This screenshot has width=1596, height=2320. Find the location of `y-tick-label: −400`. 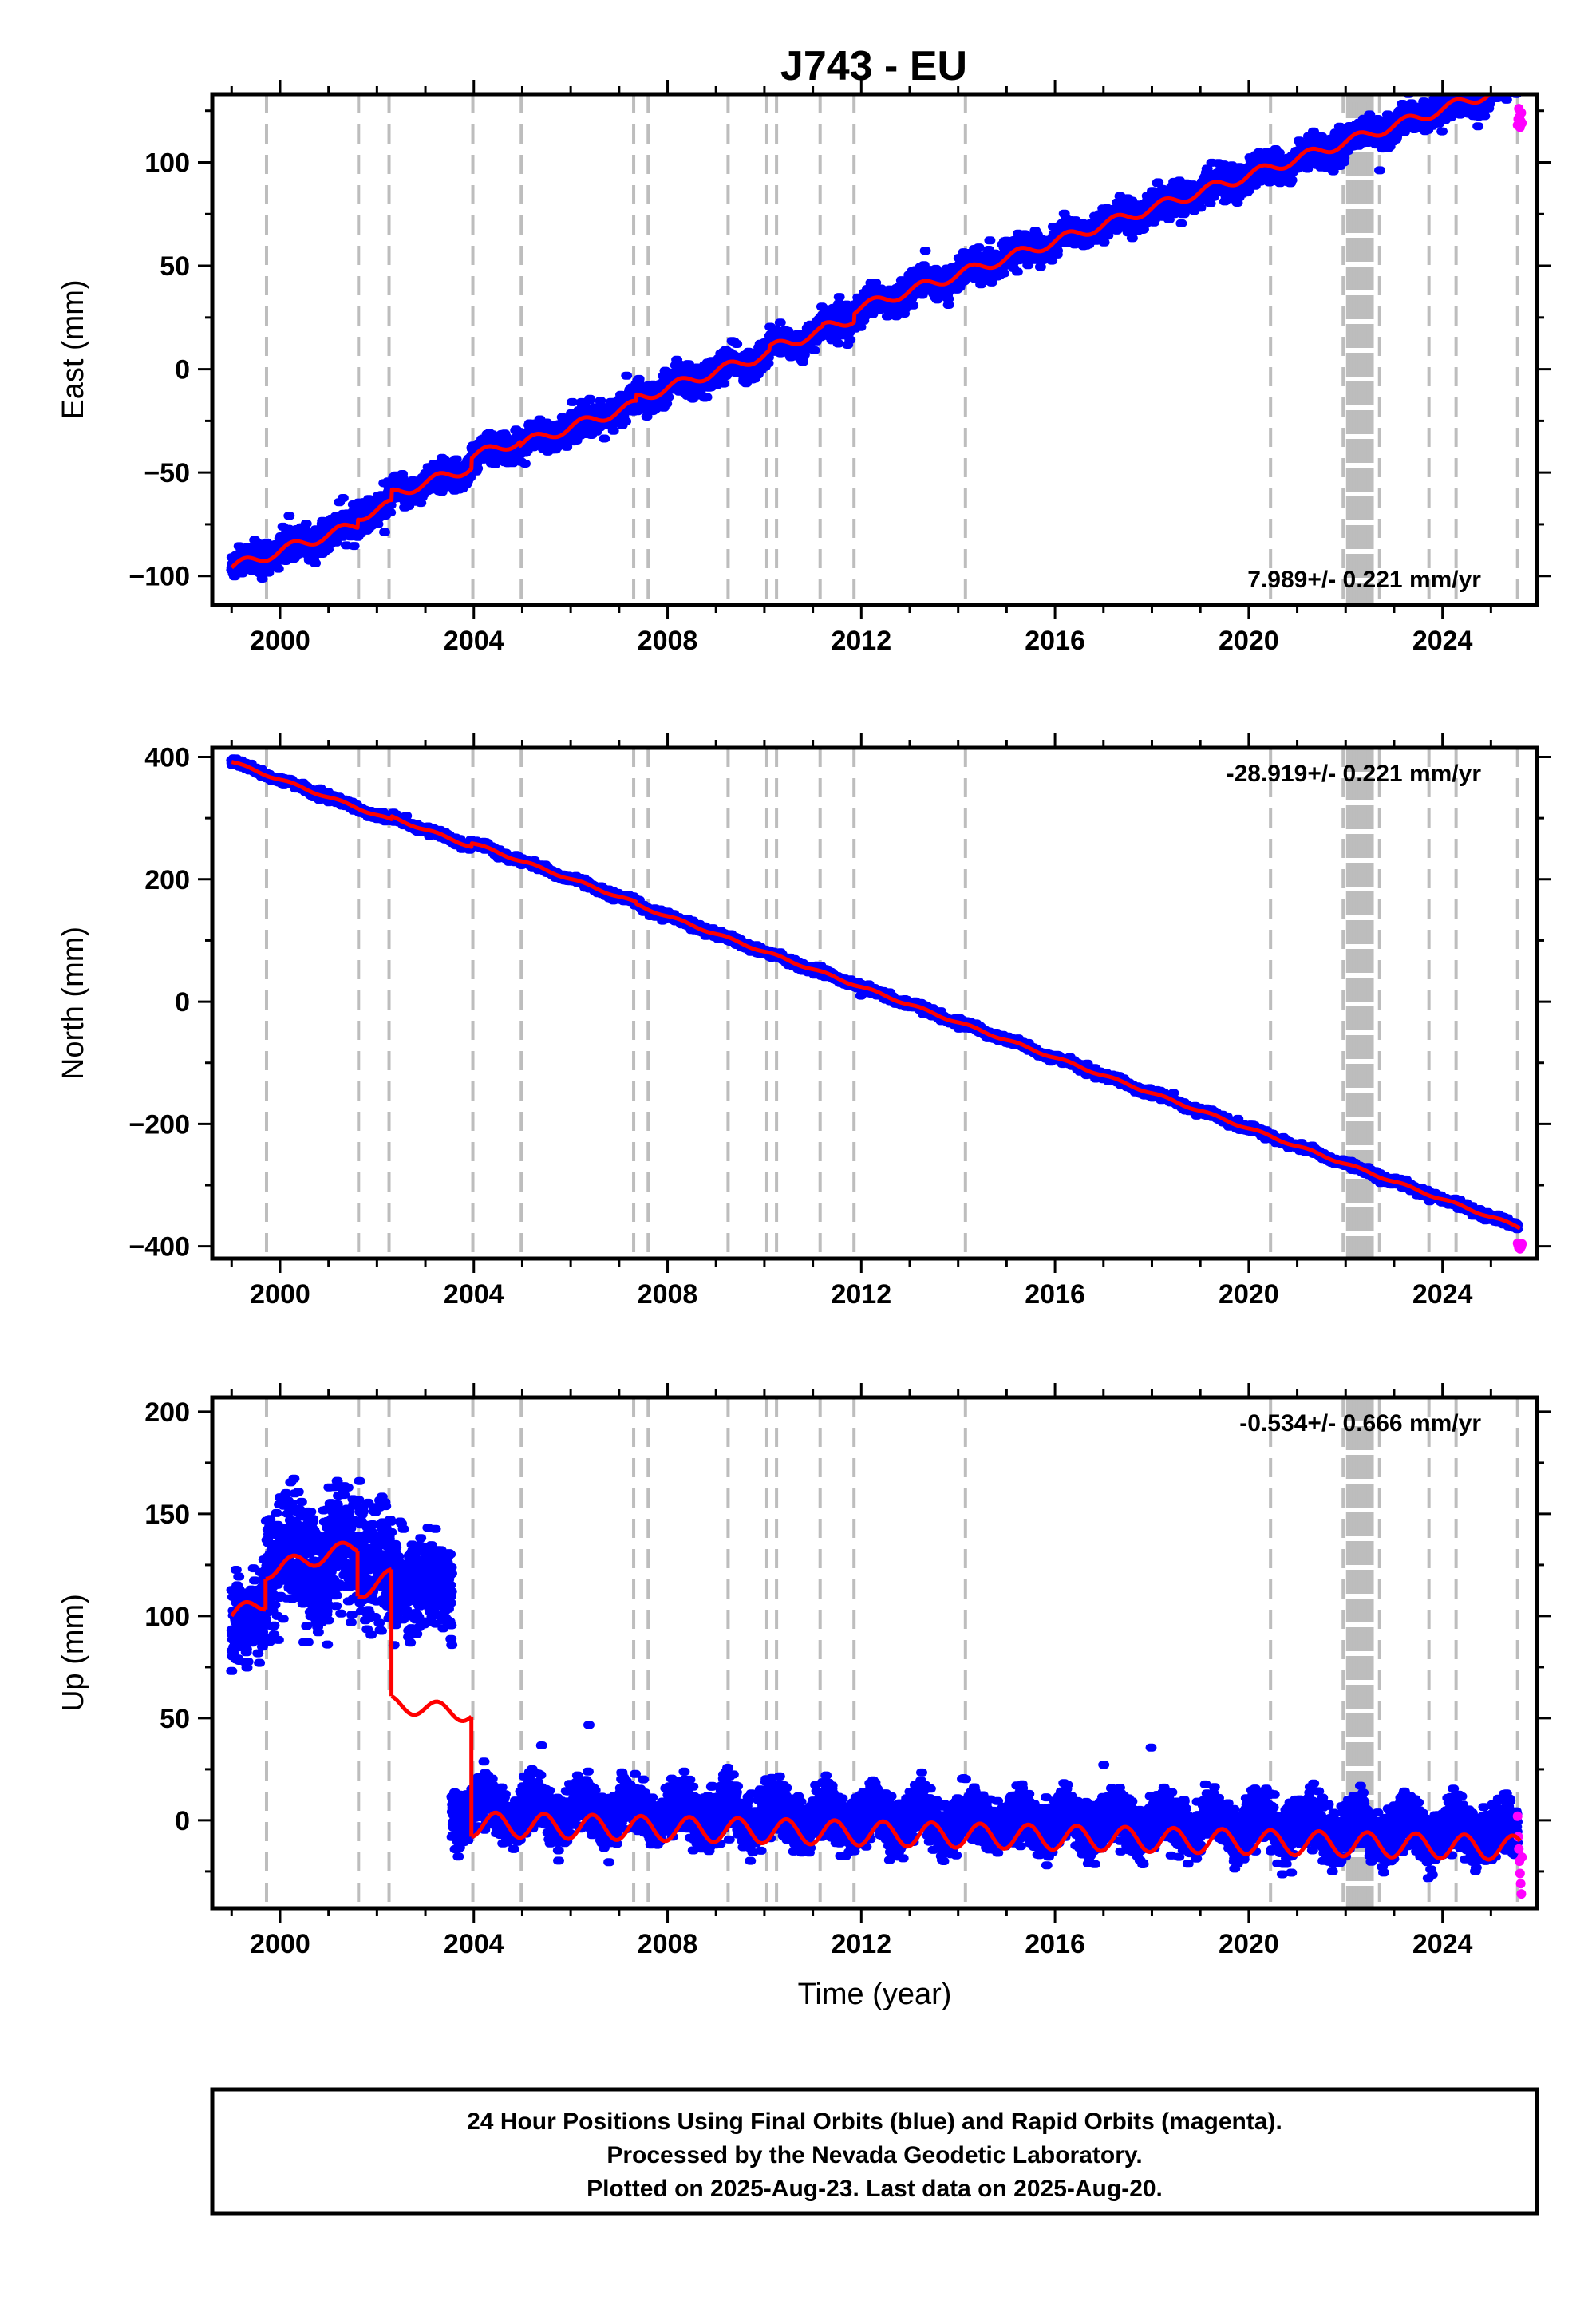

y-tick-label: −400 is located at coordinates (159, 1247).